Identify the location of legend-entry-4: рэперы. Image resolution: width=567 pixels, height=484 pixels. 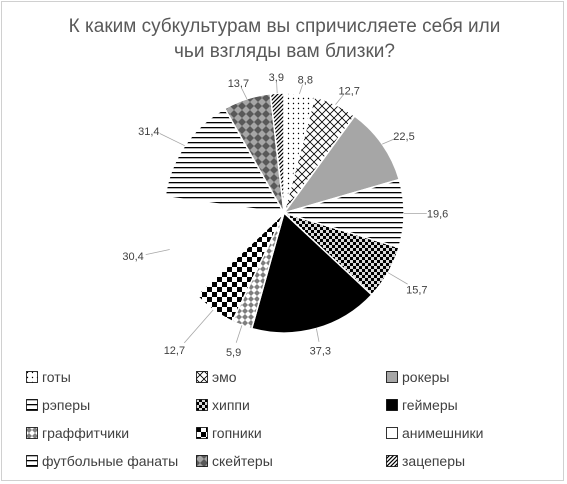
(58, 405).